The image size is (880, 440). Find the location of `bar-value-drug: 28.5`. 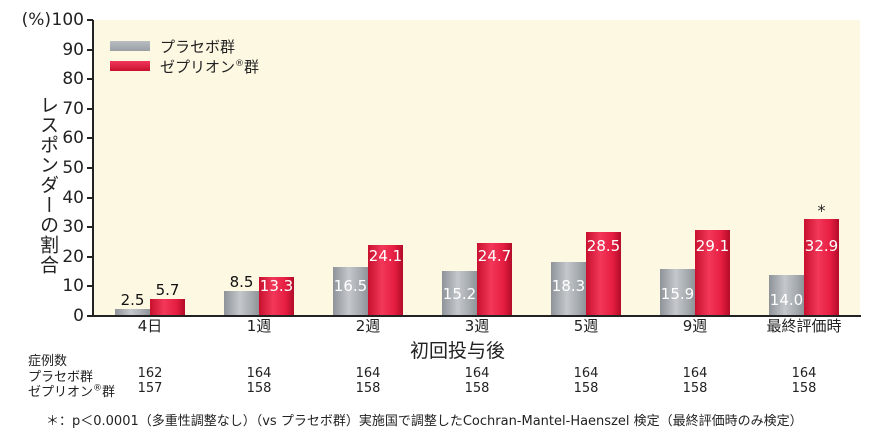

bar-value-drug: 28.5 is located at coordinates (603, 246).